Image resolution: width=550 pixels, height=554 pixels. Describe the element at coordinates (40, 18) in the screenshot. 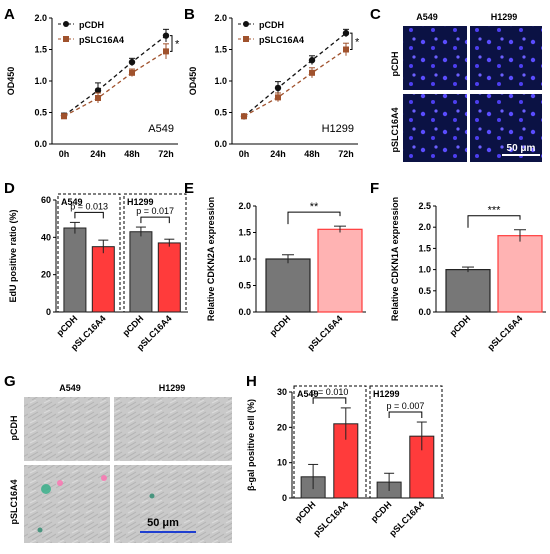

I see `chart-a-y-tick-label: 2.0` at that location.